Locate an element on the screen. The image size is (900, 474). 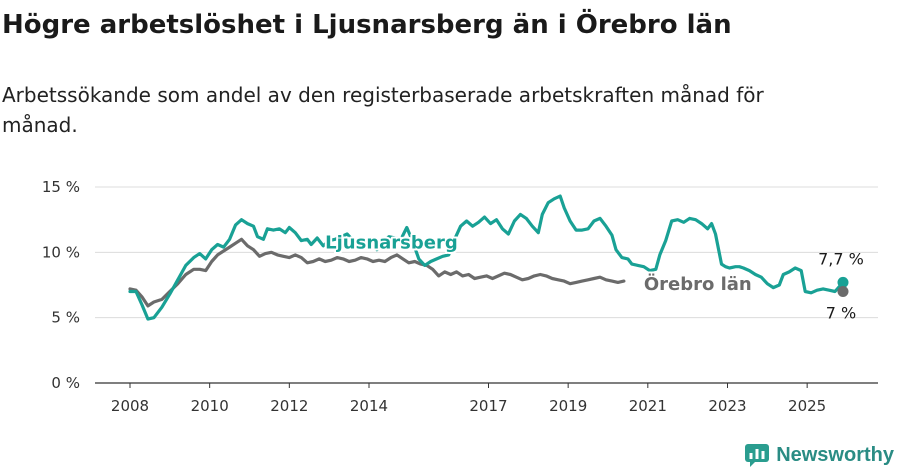
x-tick-label: 2019 is located at coordinates (568, 406).